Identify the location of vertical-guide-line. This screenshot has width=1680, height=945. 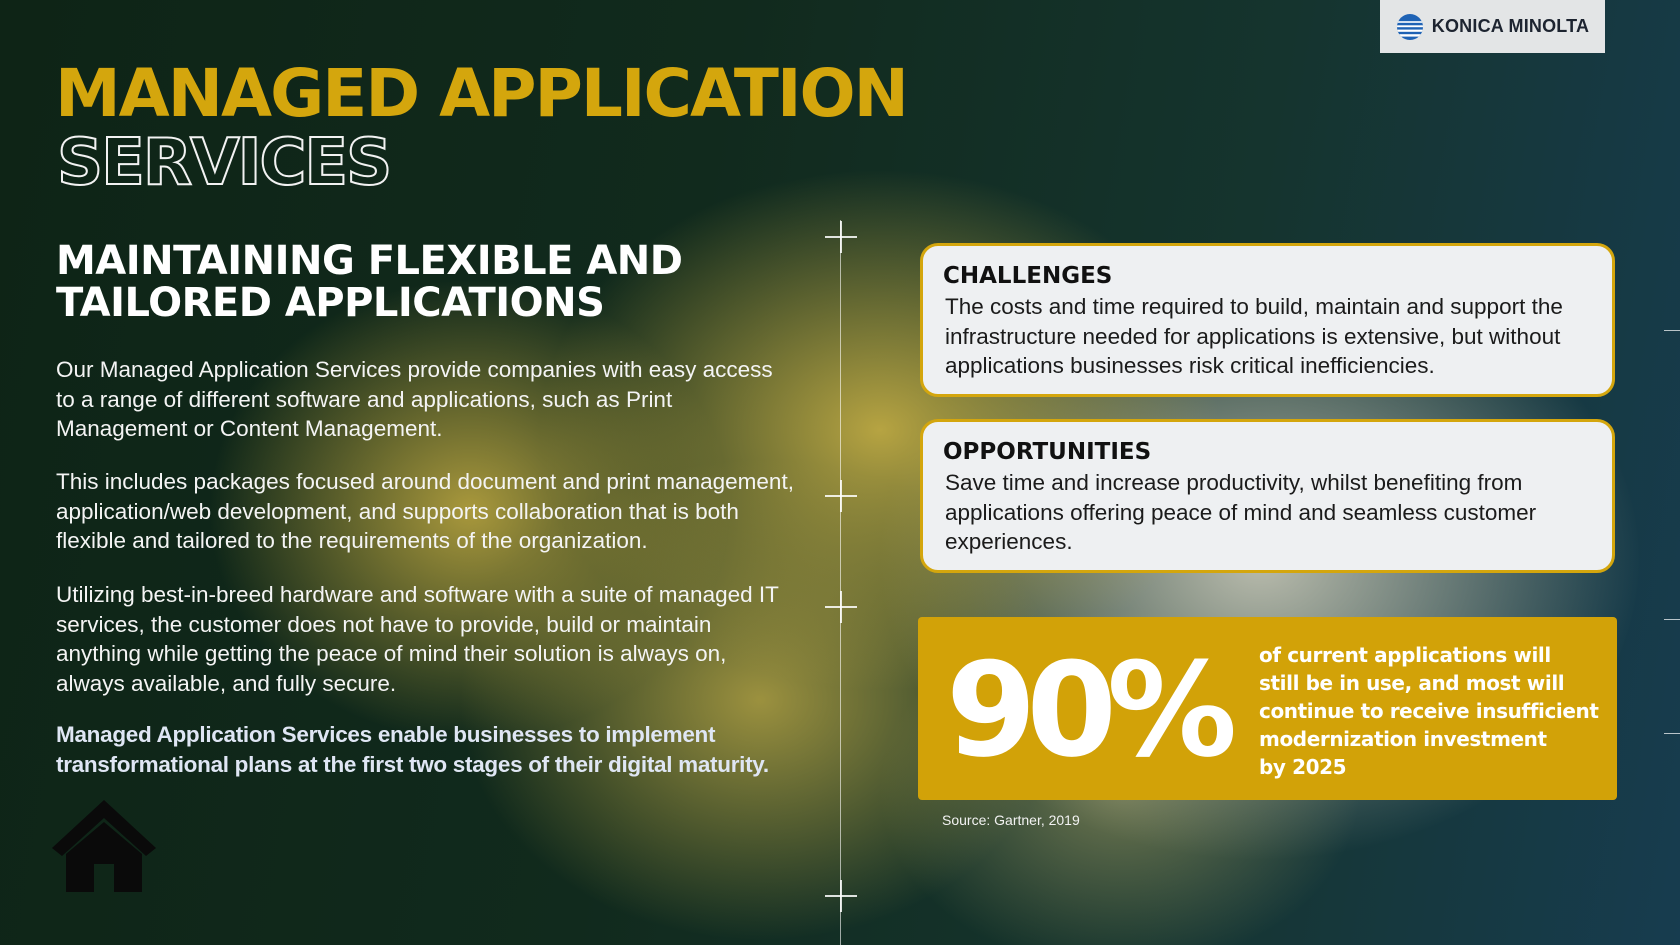
(840, 582).